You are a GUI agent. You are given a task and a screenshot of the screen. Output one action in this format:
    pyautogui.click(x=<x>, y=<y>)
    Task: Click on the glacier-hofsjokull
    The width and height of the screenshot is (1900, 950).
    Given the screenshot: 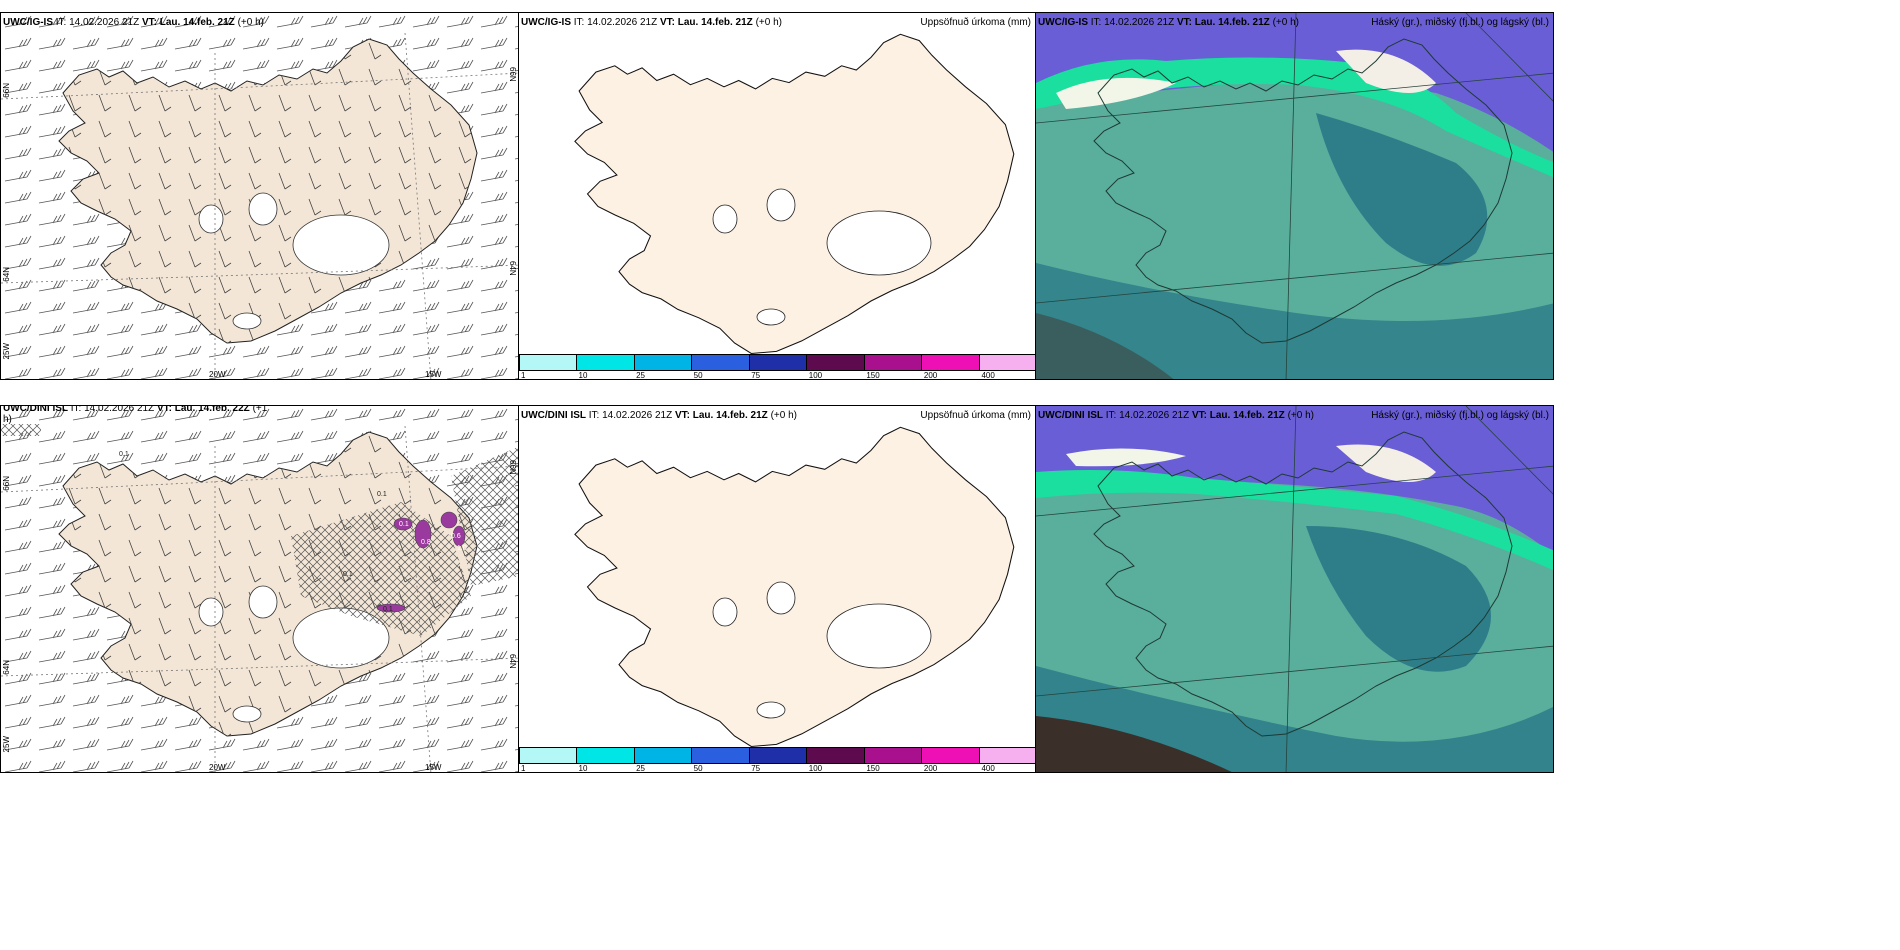 What is the action you would take?
    pyautogui.click(x=725, y=612)
    